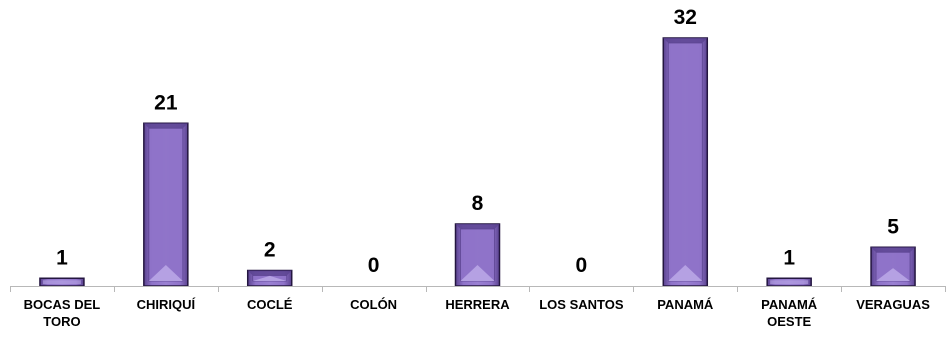 The height and width of the screenshot is (343, 949). I want to click on category-label: CHIRIQUÍ, so click(166, 304).